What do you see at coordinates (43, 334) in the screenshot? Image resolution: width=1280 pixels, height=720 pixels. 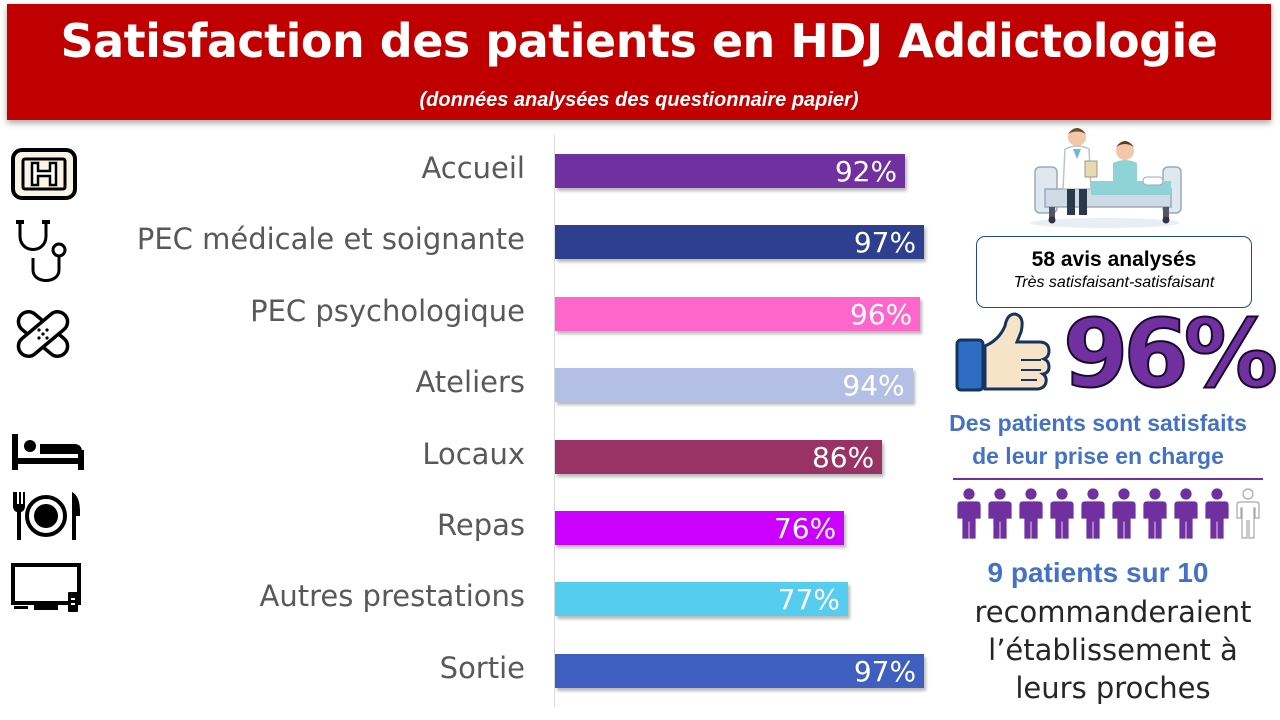 I see `bandage-icon` at bounding box center [43, 334].